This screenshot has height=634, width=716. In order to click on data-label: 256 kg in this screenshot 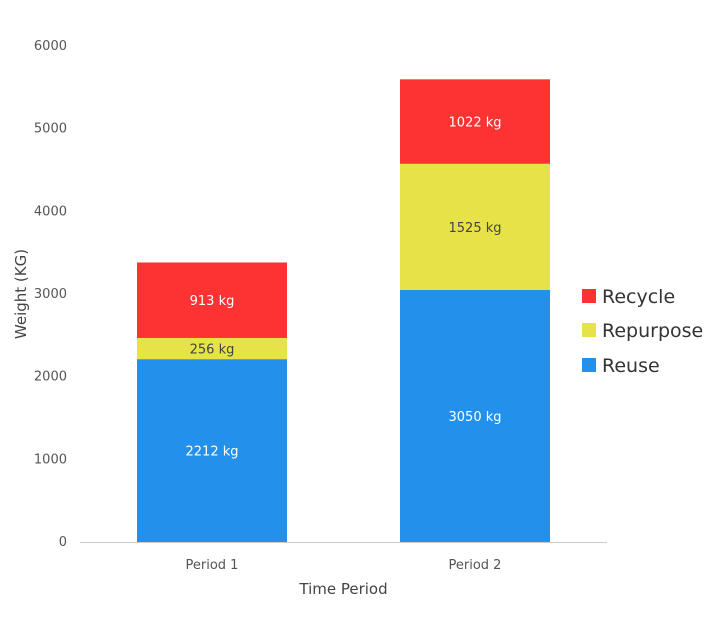, I will do `click(212, 350)`.